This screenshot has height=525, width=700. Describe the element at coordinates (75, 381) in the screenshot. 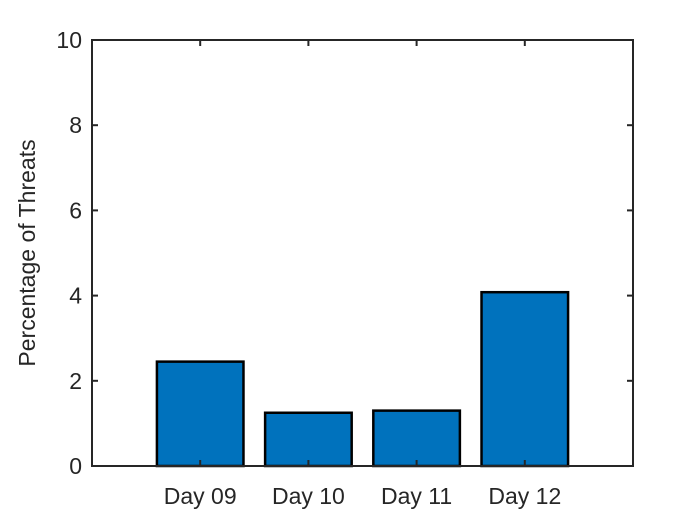

I see `y-tick-label: 2` at that location.